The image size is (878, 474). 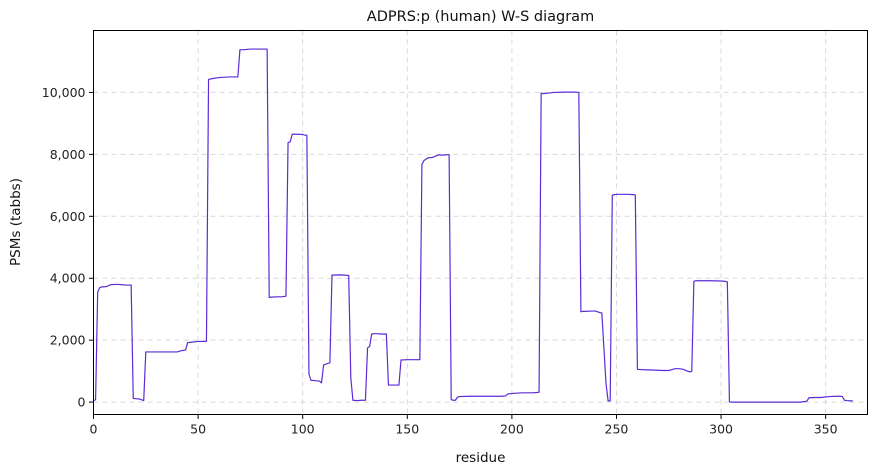 I want to click on x-tick-label: 100, so click(x=303, y=429).